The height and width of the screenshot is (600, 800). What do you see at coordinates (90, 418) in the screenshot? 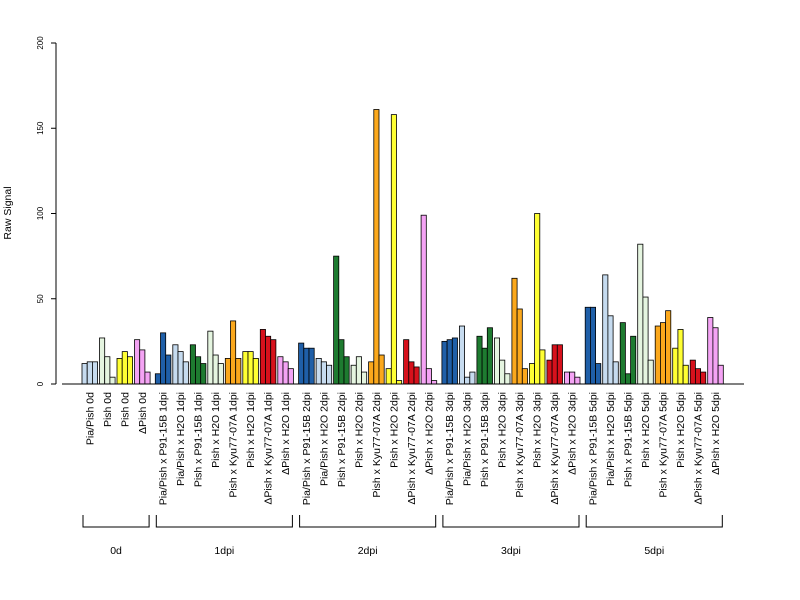
I see `category-label: Pia/Pish 0d` at bounding box center [90, 418].